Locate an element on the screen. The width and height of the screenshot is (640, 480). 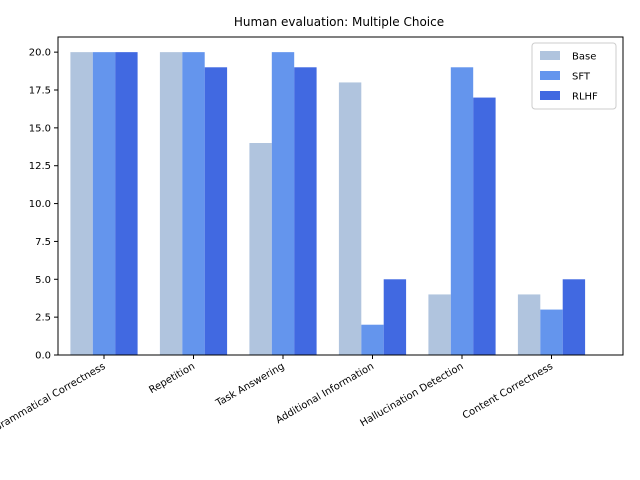
legend: Base SFT RLHF is located at coordinates (574, 76).